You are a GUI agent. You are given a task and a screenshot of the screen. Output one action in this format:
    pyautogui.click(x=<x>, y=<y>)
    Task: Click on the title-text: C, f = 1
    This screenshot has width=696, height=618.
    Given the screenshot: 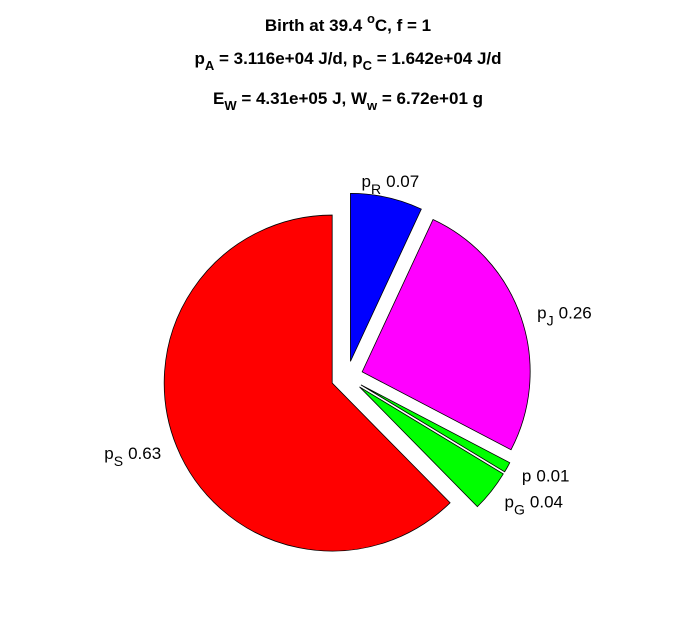 What is the action you would take?
    pyautogui.click(x=403, y=25)
    